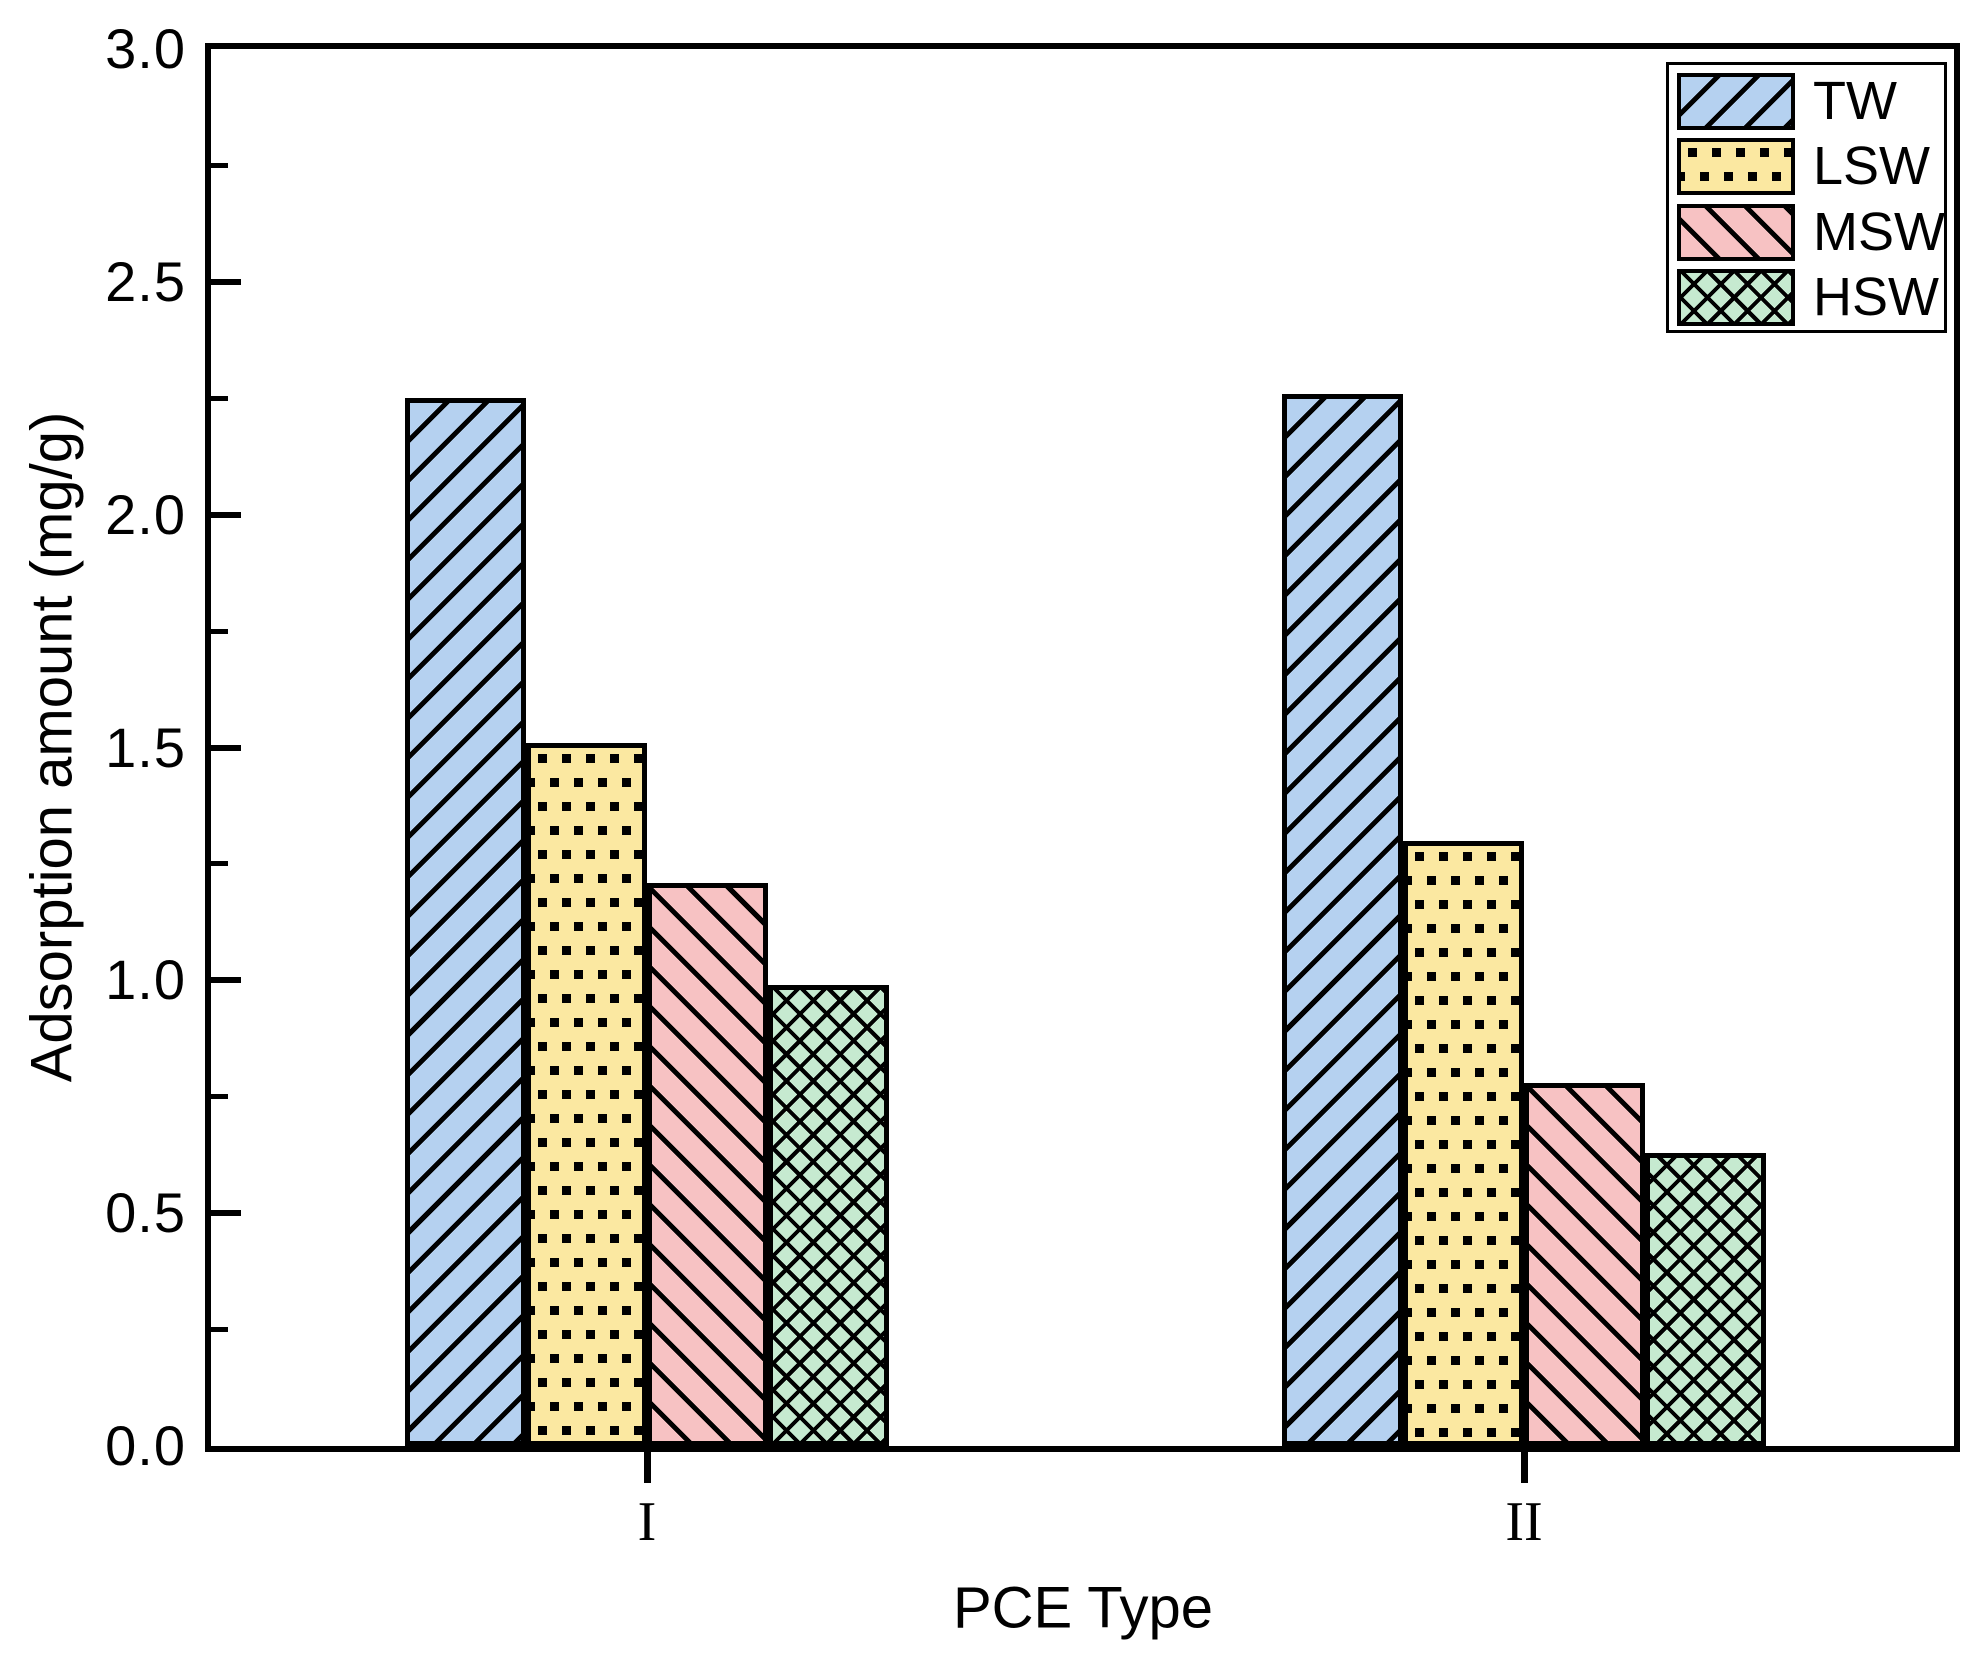 This screenshot has height=1656, width=1985. What do you see at coordinates (465, 922) in the screenshot?
I see `bar-TW-I` at bounding box center [465, 922].